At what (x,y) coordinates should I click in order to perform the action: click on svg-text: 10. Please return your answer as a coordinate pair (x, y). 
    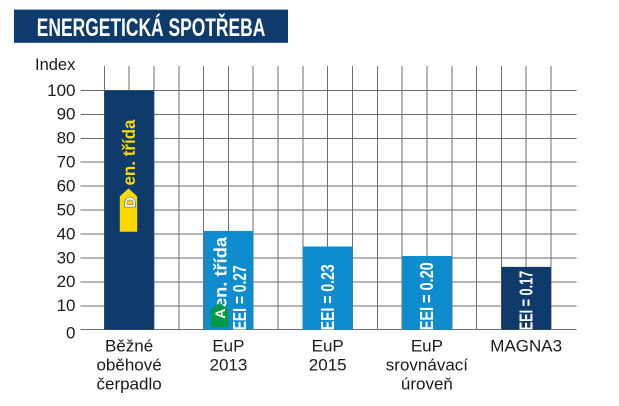
    Looking at the image, I should click on (66, 305).